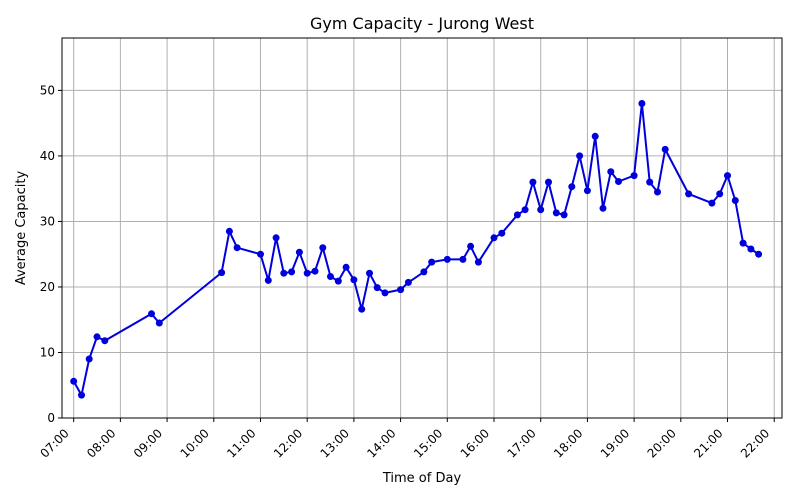 Image resolution: width=800 pixels, height=500 pixels. I want to click on y-axis: 0 10 20 30 40 50, so click(51, 254).